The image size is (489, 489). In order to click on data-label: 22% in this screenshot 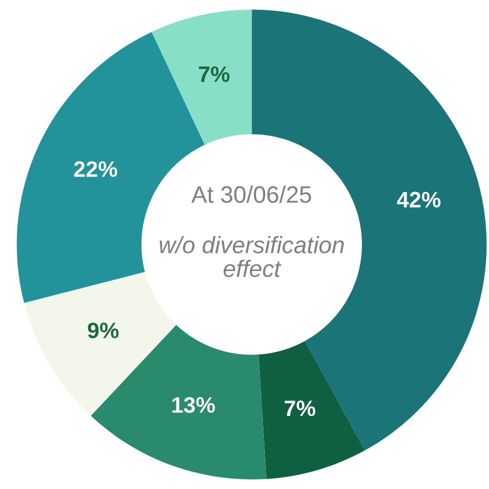, I will do `click(96, 169)`.